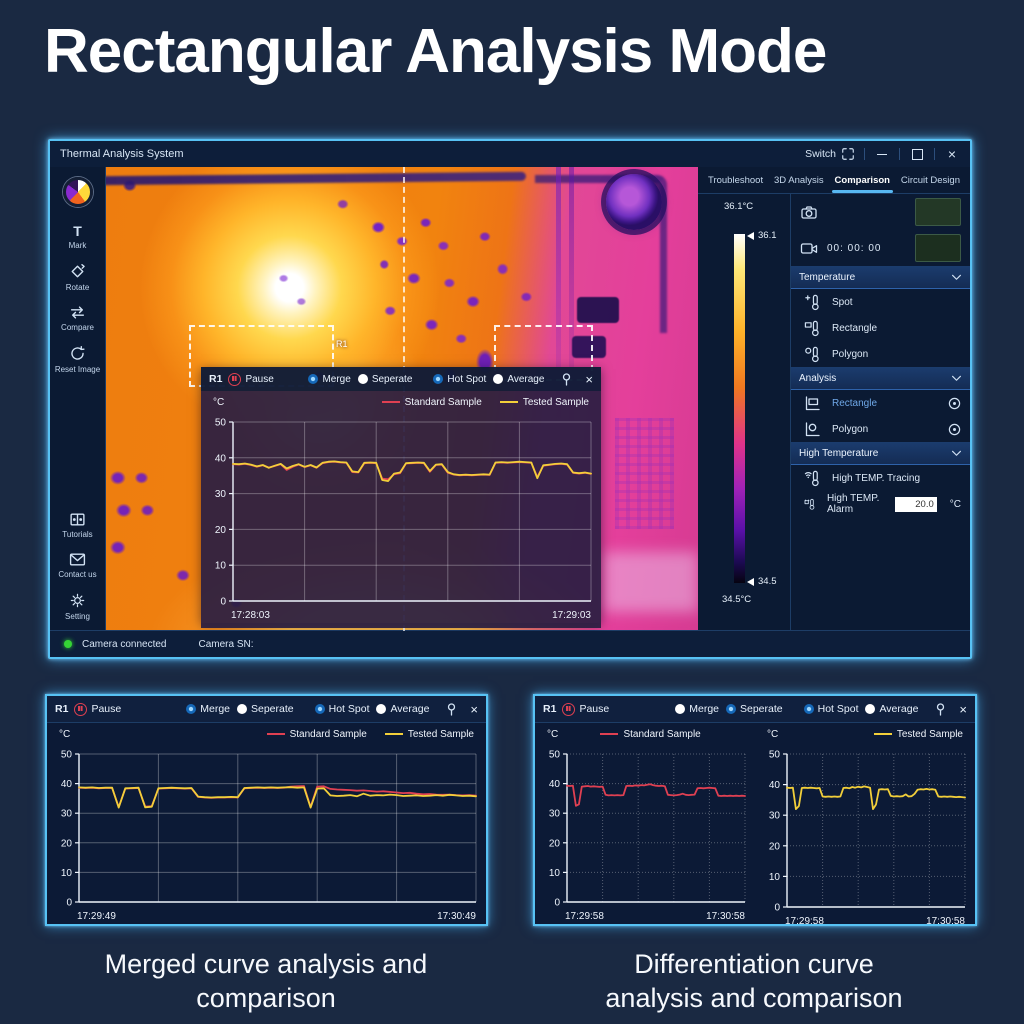  I want to click on legend-label: Standard Sample, so click(328, 734).